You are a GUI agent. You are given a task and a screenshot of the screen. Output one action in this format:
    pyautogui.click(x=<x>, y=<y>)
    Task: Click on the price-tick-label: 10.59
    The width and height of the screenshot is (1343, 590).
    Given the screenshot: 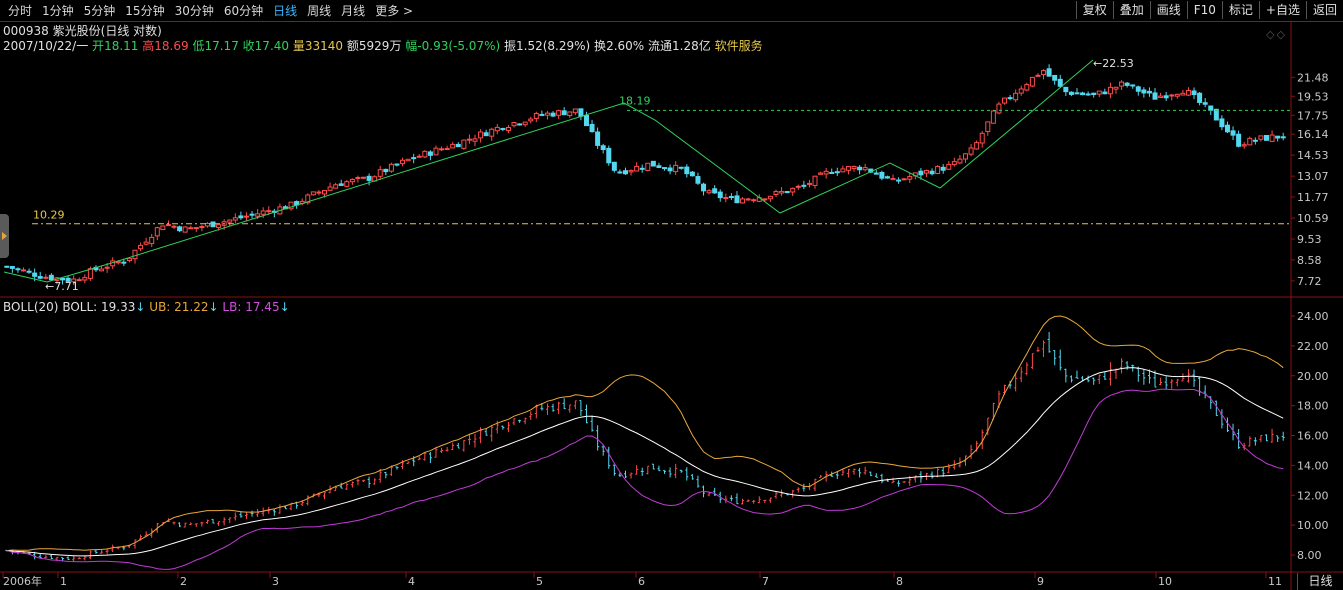 What is the action you would take?
    pyautogui.click(x=1313, y=218)
    